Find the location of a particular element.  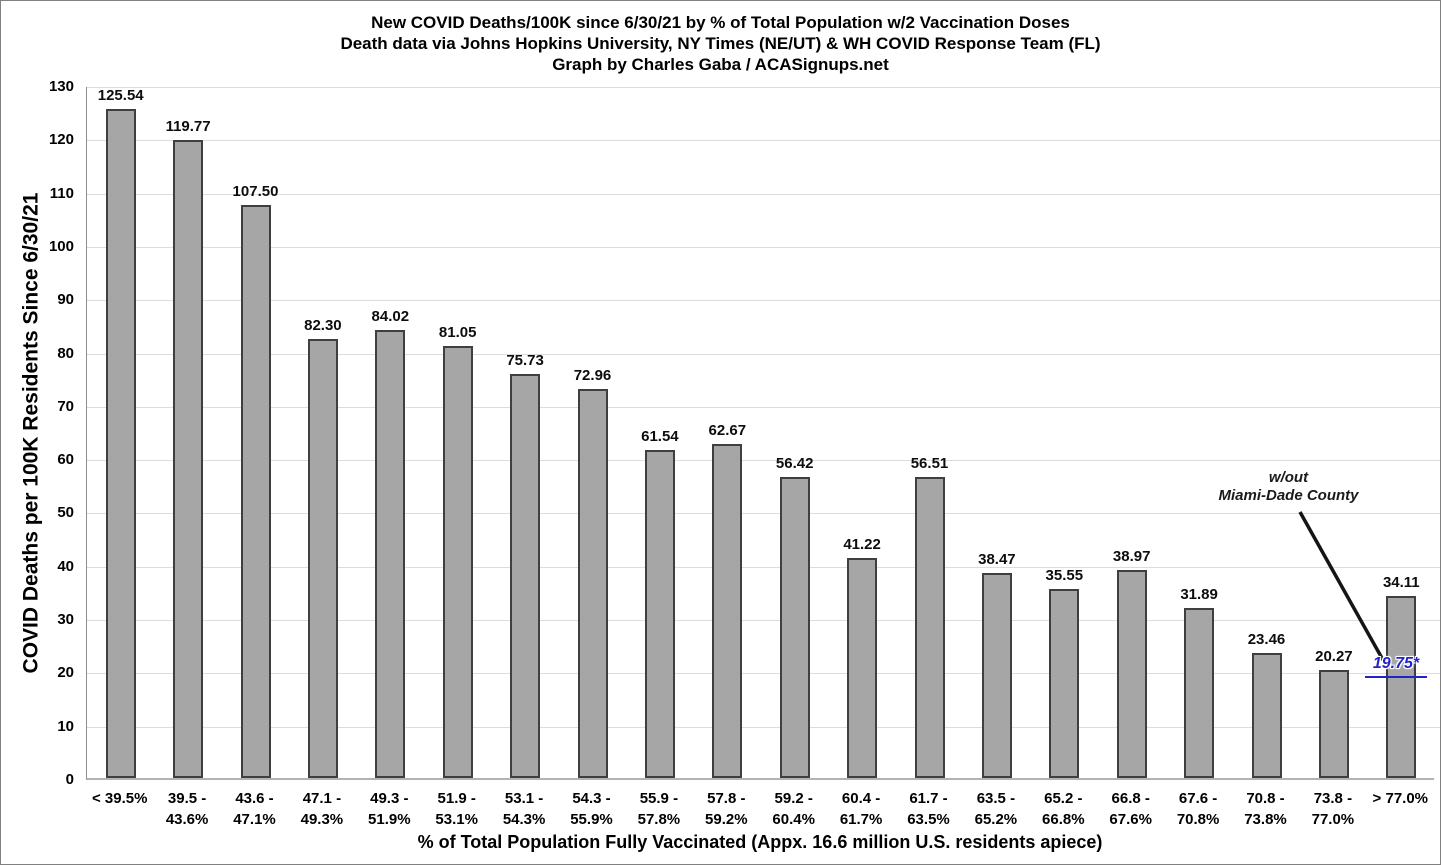

bar-value-label: 81.05 is located at coordinates (457, 332).